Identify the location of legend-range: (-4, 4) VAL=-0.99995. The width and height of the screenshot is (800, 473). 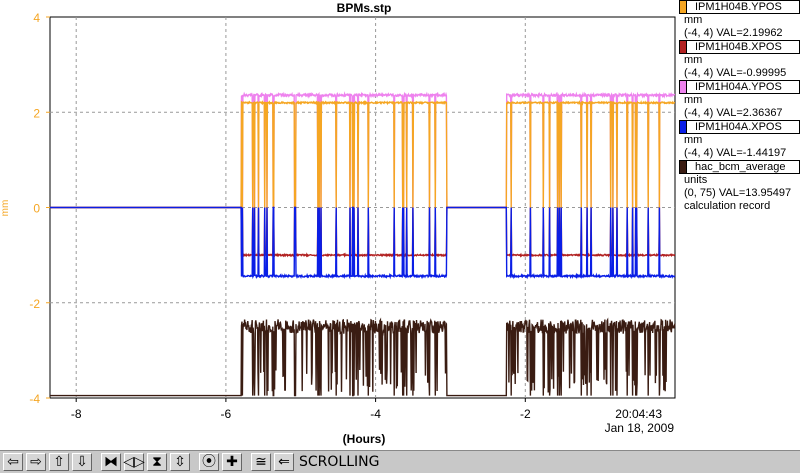
(735, 73).